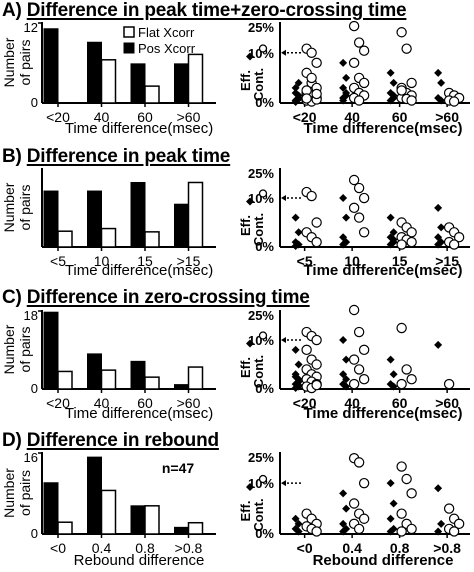 This screenshot has width=474, height=572. What do you see at coordinates (250, 201) in the screenshot?
I see `scatter-diamond-key-b` at bounding box center [250, 201].